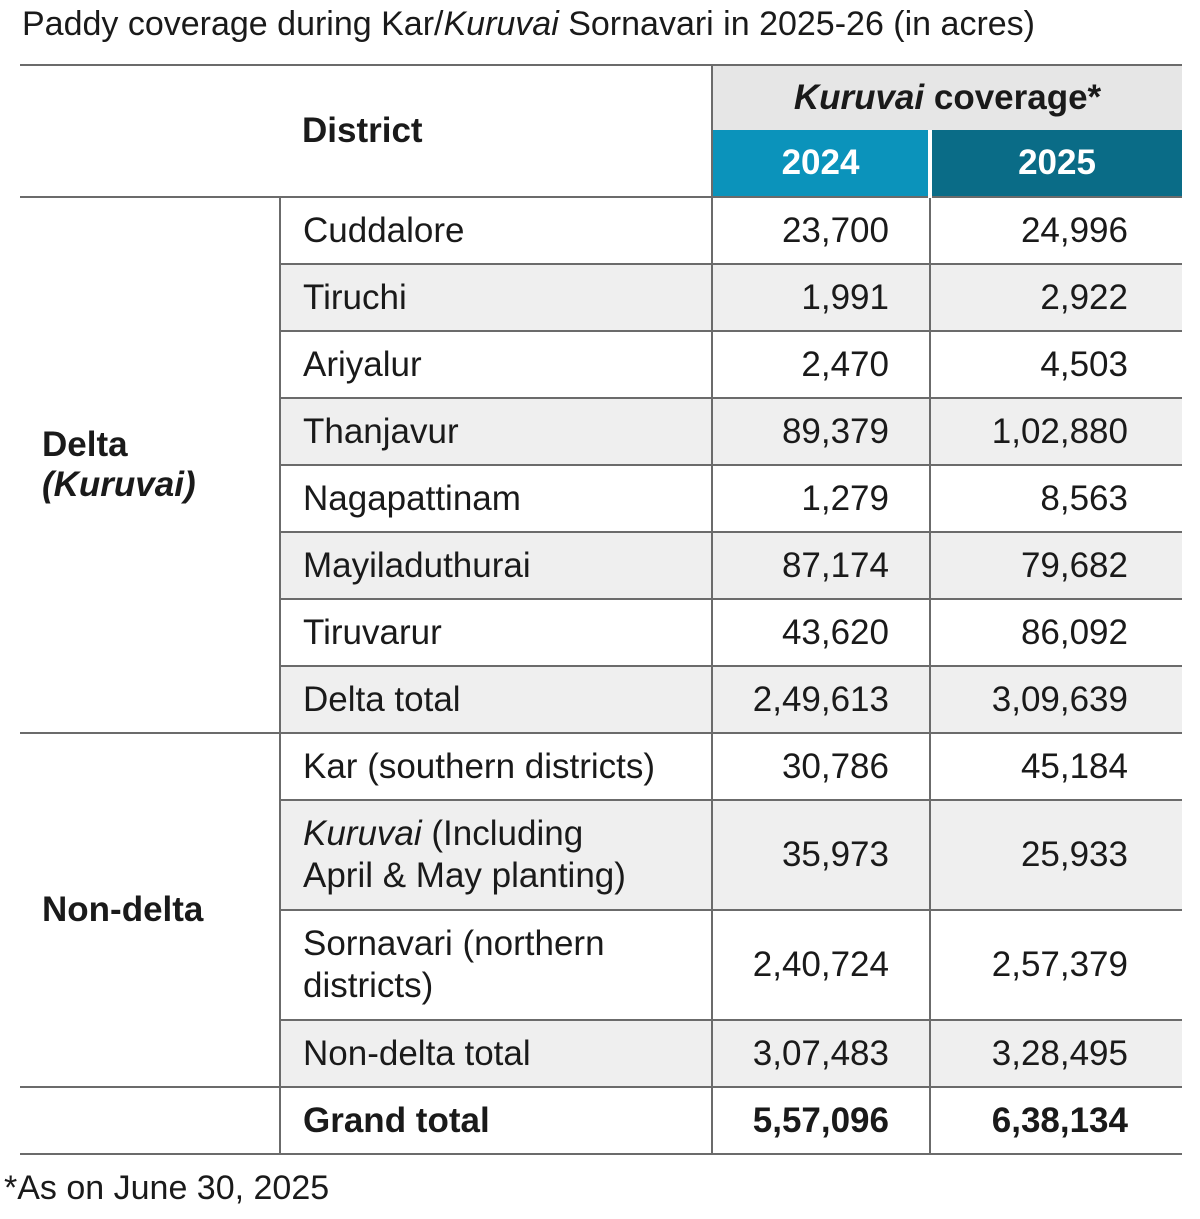 Image resolution: width=1200 pixels, height=1219 pixels. I want to click on group-label-nondelta: Non-delta, so click(150, 910).